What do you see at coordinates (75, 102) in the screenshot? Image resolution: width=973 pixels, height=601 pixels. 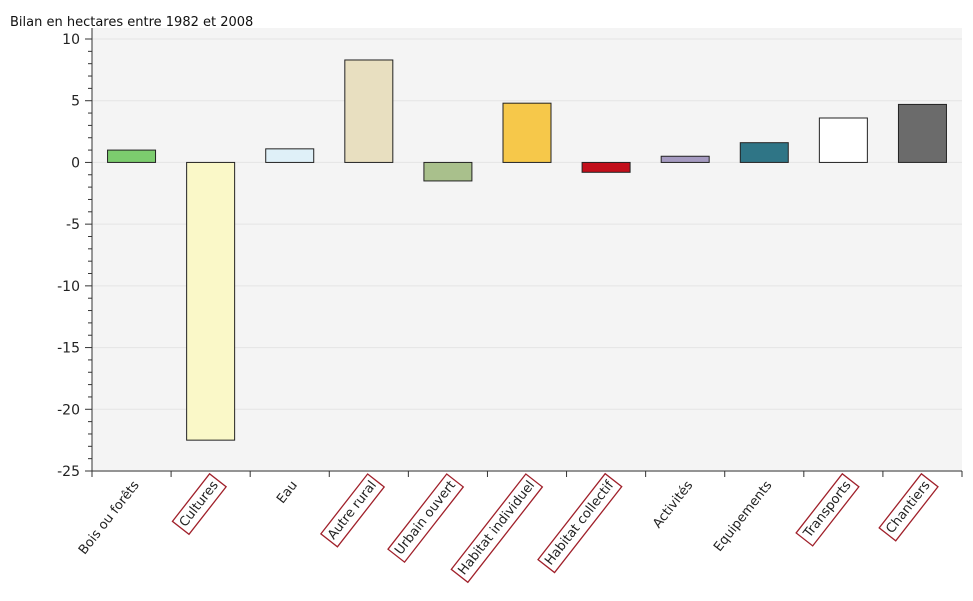 I see `y-tick-label: 5` at bounding box center [75, 102].